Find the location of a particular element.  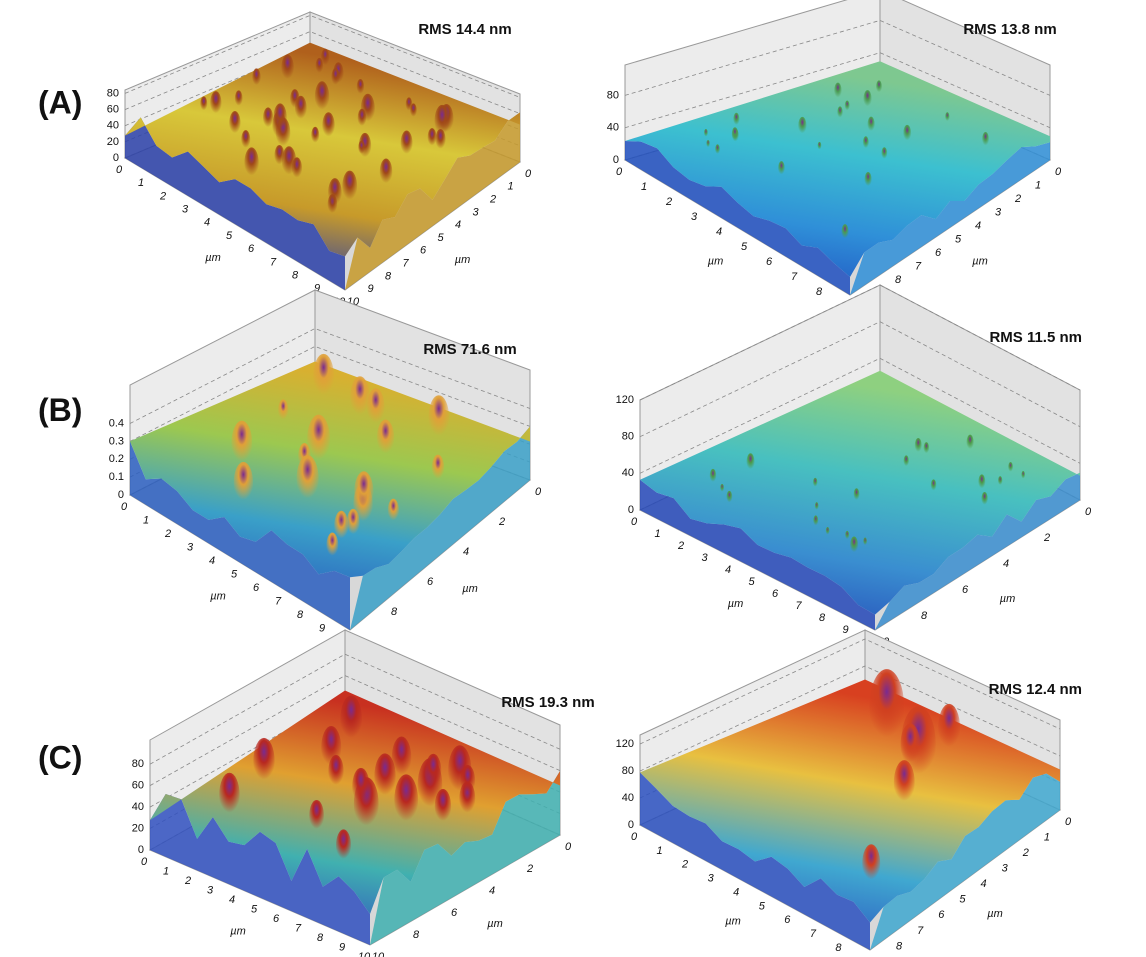

z-tick-label: 20 is located at coordinates (138, 828).